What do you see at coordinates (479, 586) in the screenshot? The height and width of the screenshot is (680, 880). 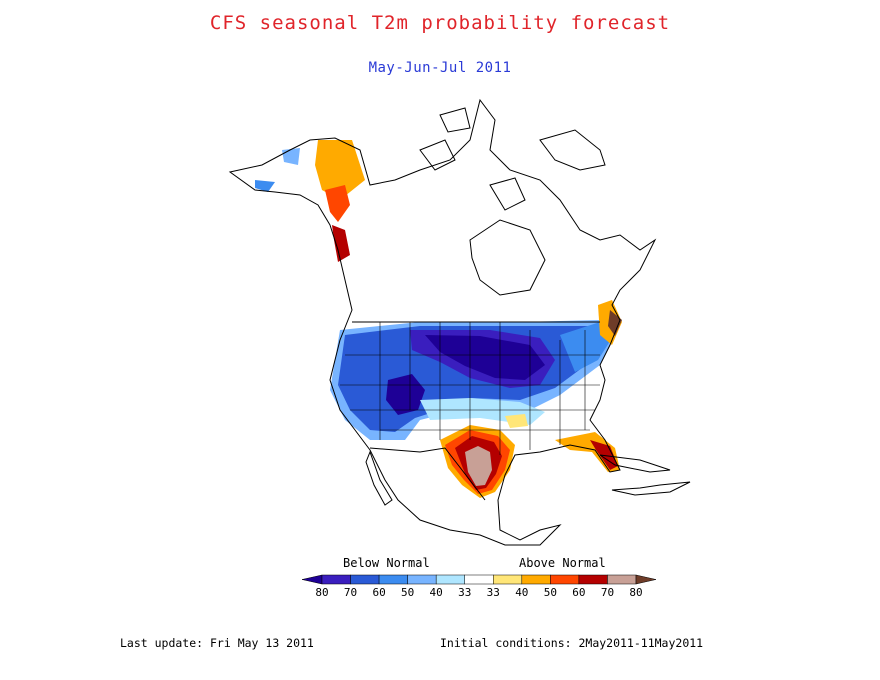 I see `legend-colorbar: 80 70 60 50 40 33 33 40 50 60 70 80` at bounding box center [479, 586].